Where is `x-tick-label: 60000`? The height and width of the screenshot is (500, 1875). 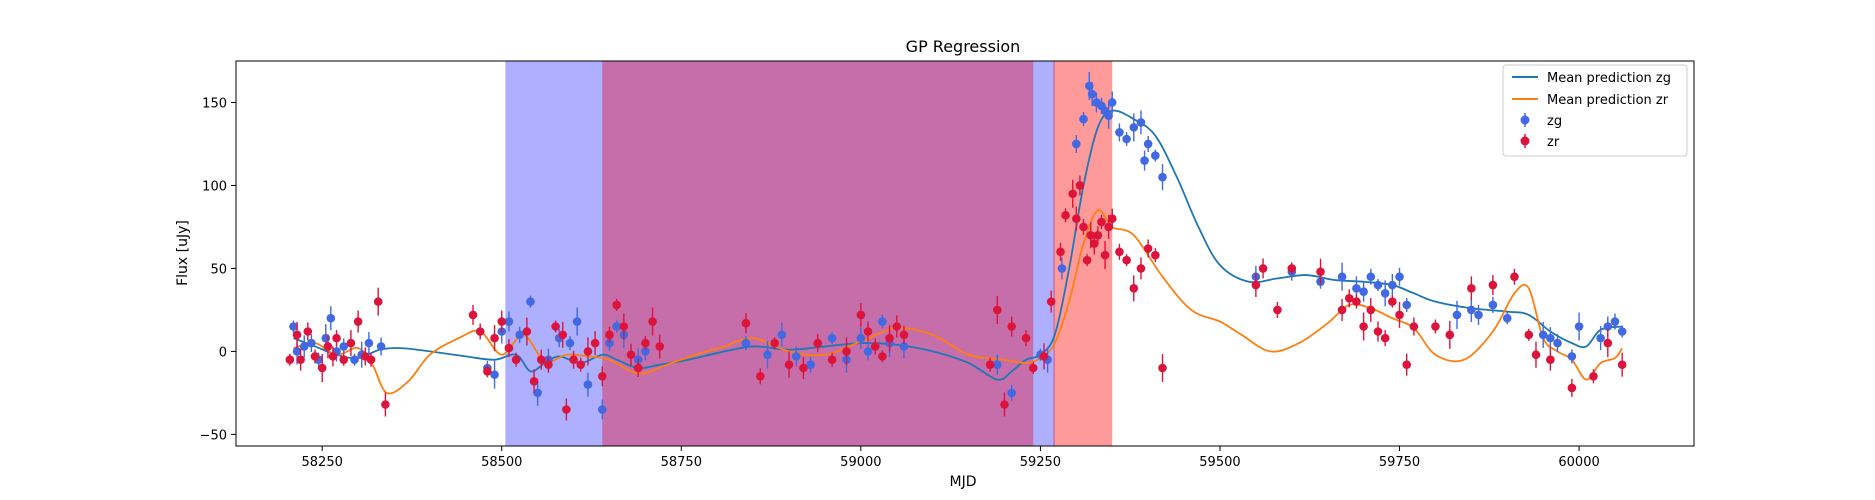 x-tick-label: 60000 is located at coordinates (1578, 462).